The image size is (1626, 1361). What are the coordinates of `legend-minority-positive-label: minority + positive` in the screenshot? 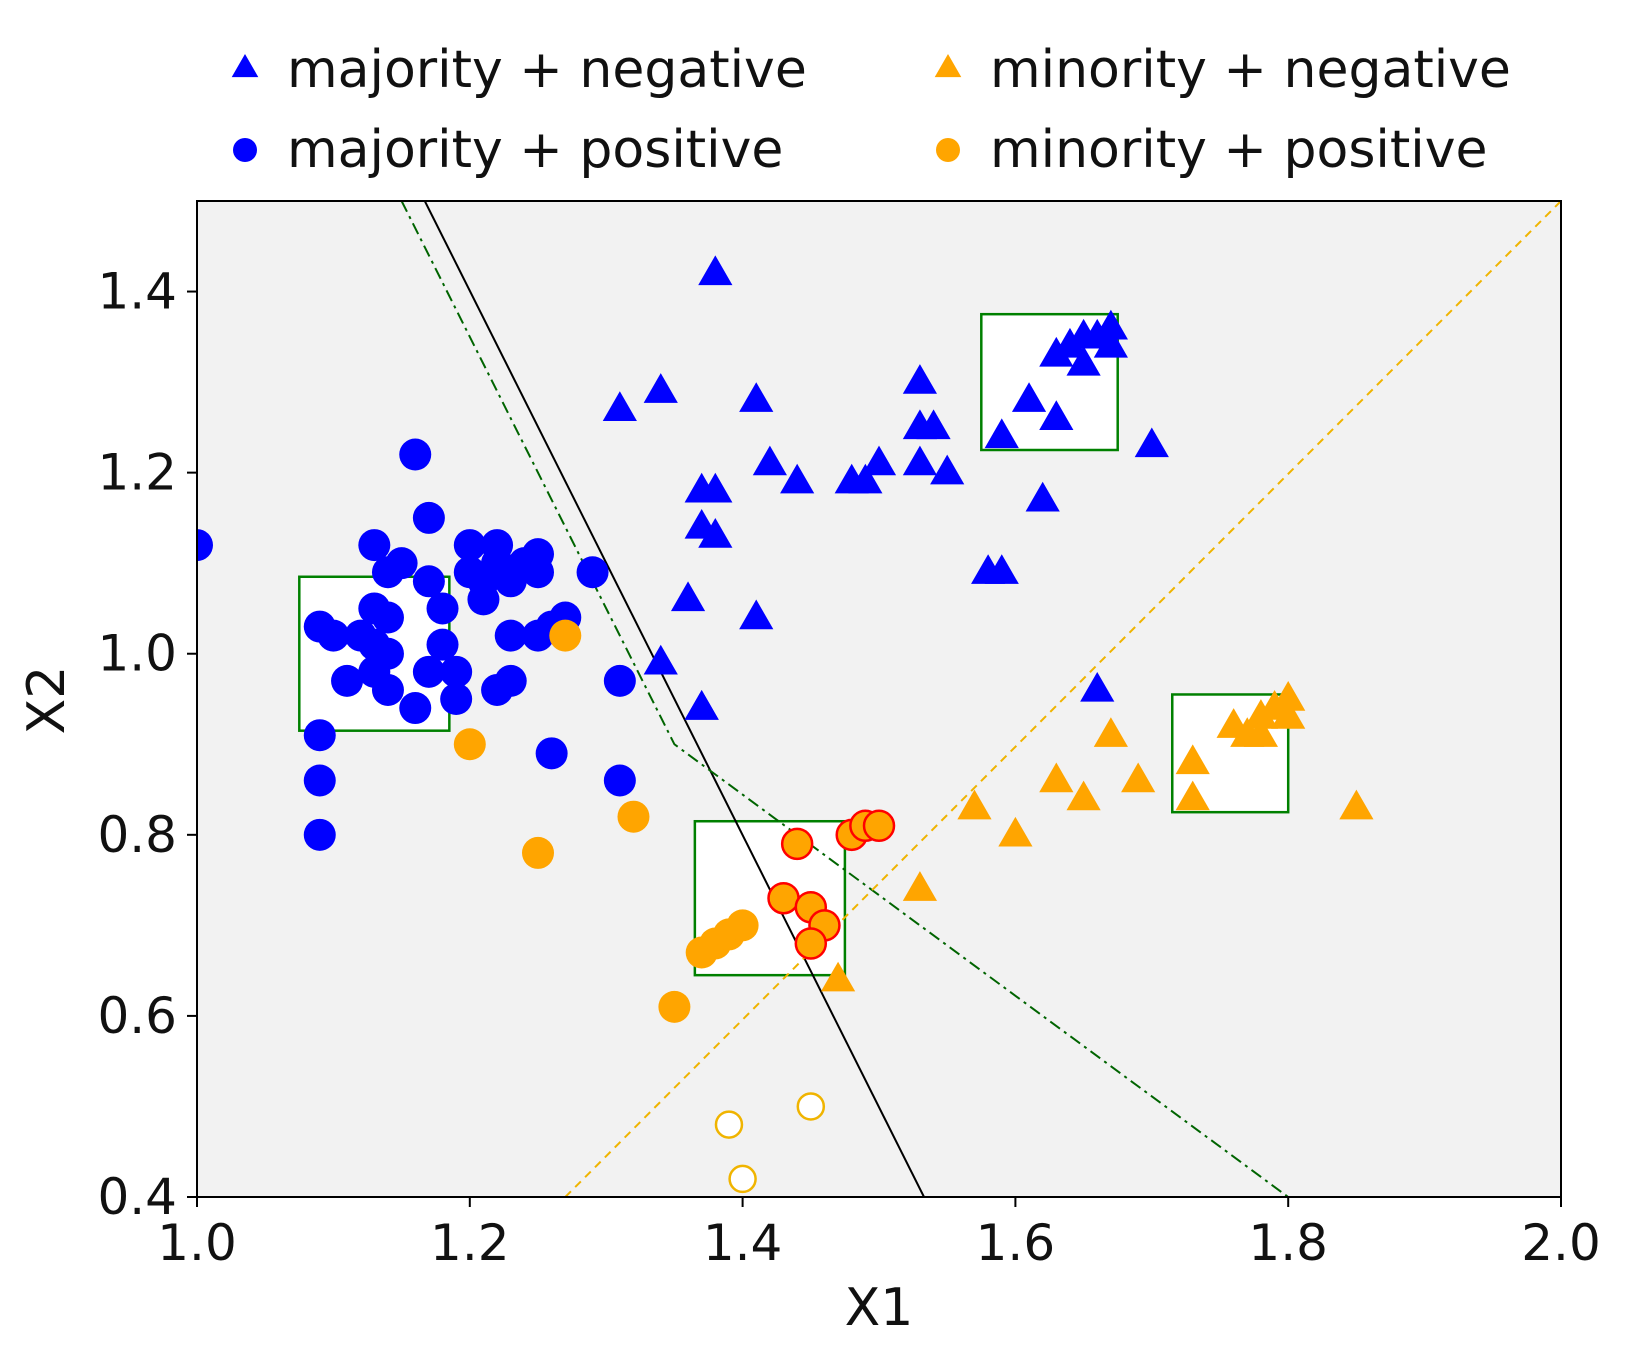 It's located at (1238, 150).